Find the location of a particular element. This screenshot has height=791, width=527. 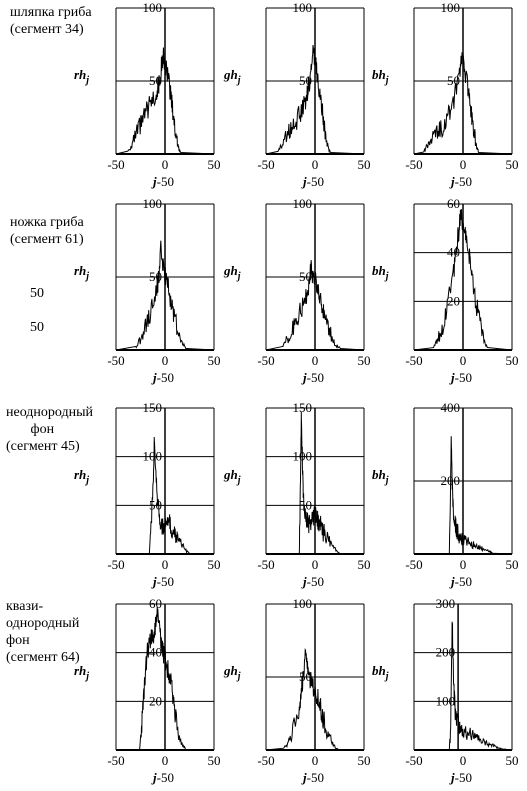

chart-5: 20 40 60 -50 0 50 bhj j-50 is located at coordinates (445, 290).